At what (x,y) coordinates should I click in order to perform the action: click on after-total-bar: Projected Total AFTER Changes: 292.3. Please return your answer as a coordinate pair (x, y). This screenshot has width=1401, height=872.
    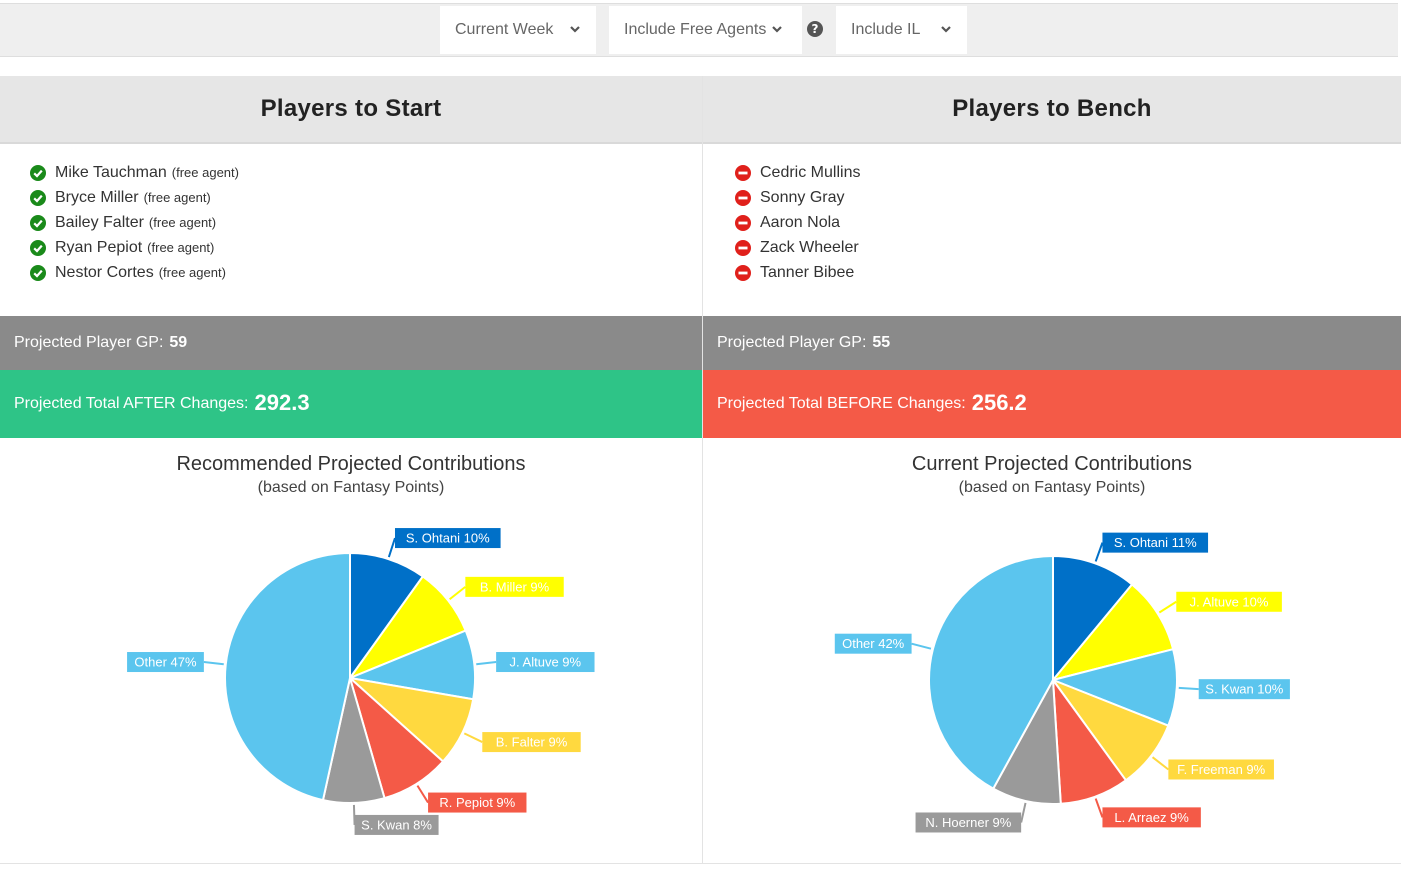
    Looking at the image, I should click on (351, 404).